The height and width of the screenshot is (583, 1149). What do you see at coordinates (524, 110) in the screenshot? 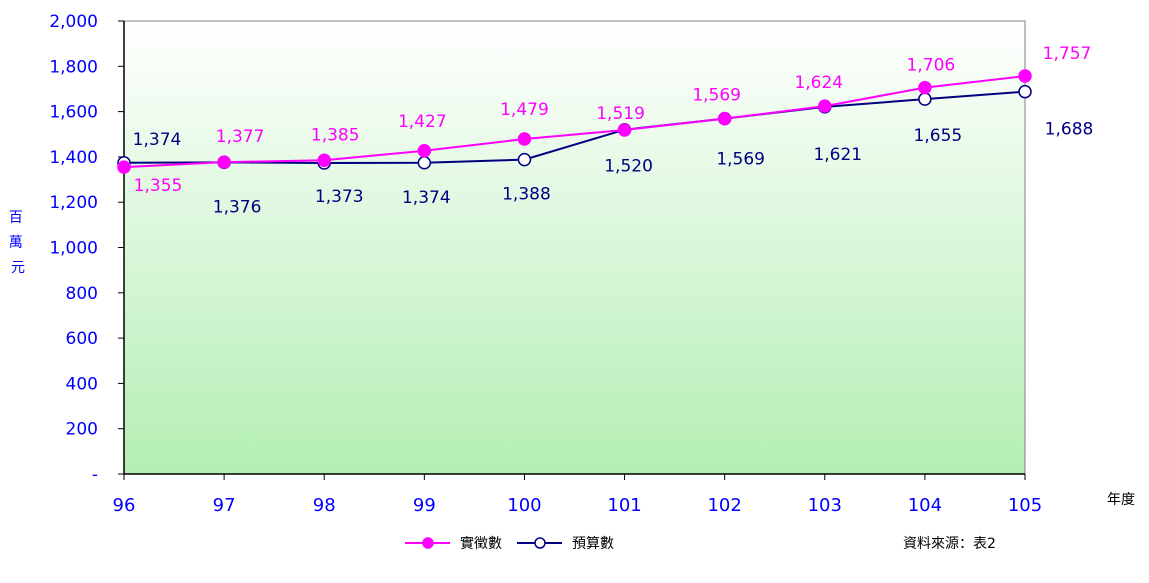
I see `data-label-actual: 1,479` at bounding box center [524, 110].